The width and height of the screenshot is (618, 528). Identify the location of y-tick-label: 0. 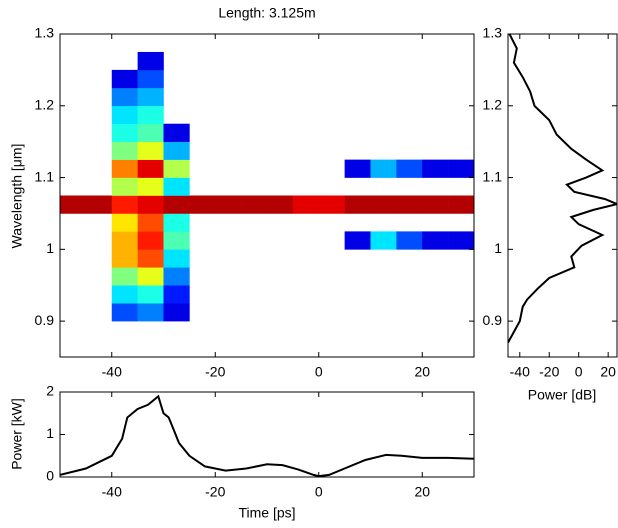
(50, 476).